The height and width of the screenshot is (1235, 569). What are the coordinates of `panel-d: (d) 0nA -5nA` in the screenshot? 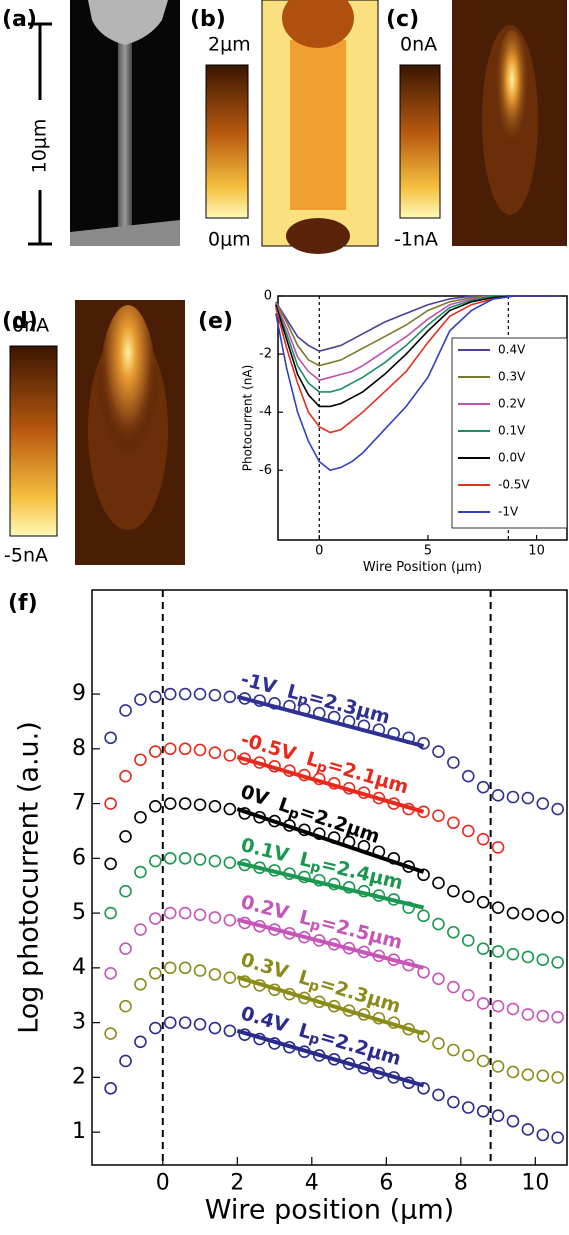 It's located at (93, 433).